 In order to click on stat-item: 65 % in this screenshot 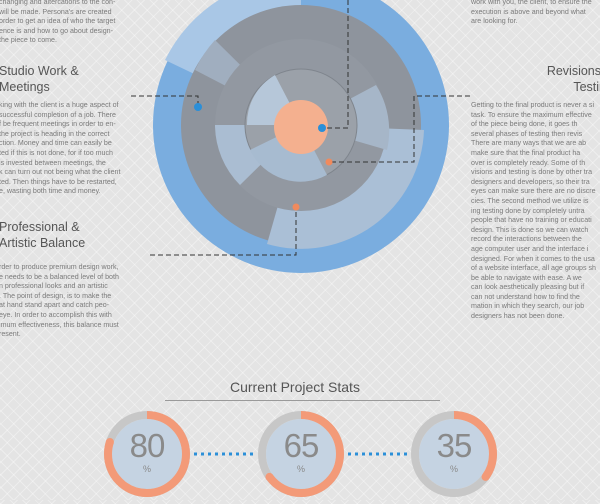, I will do `click(301, 454)`.